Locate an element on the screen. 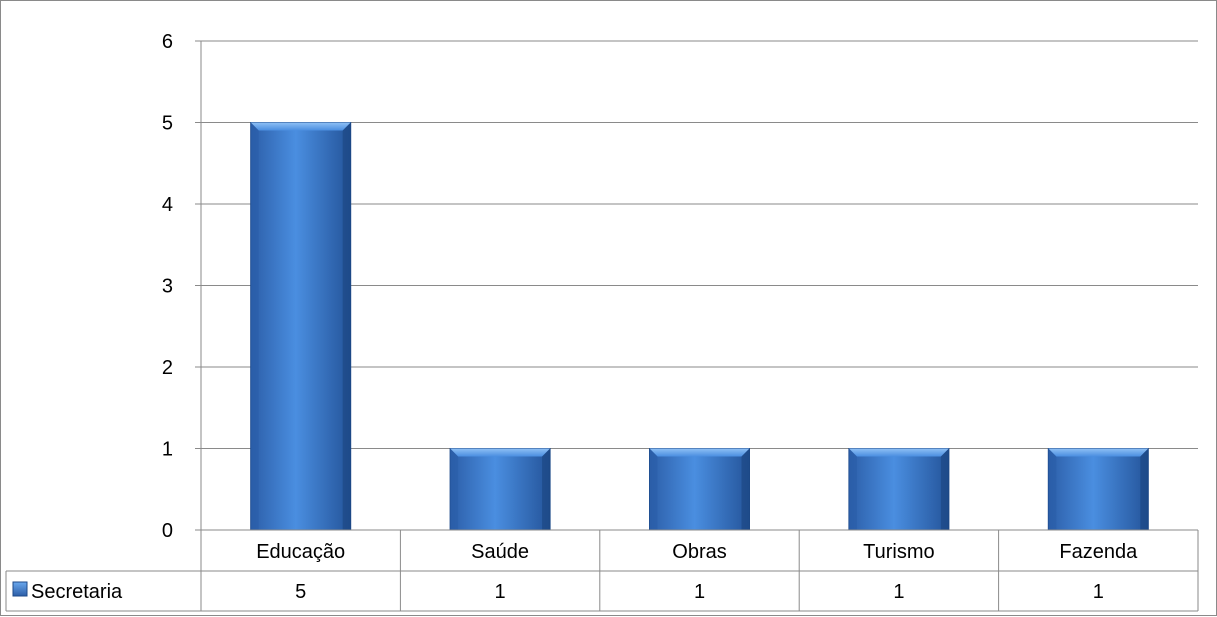 This screenshot has height=617, width=1217. bar-turismo is located at coordinates (899, 489).